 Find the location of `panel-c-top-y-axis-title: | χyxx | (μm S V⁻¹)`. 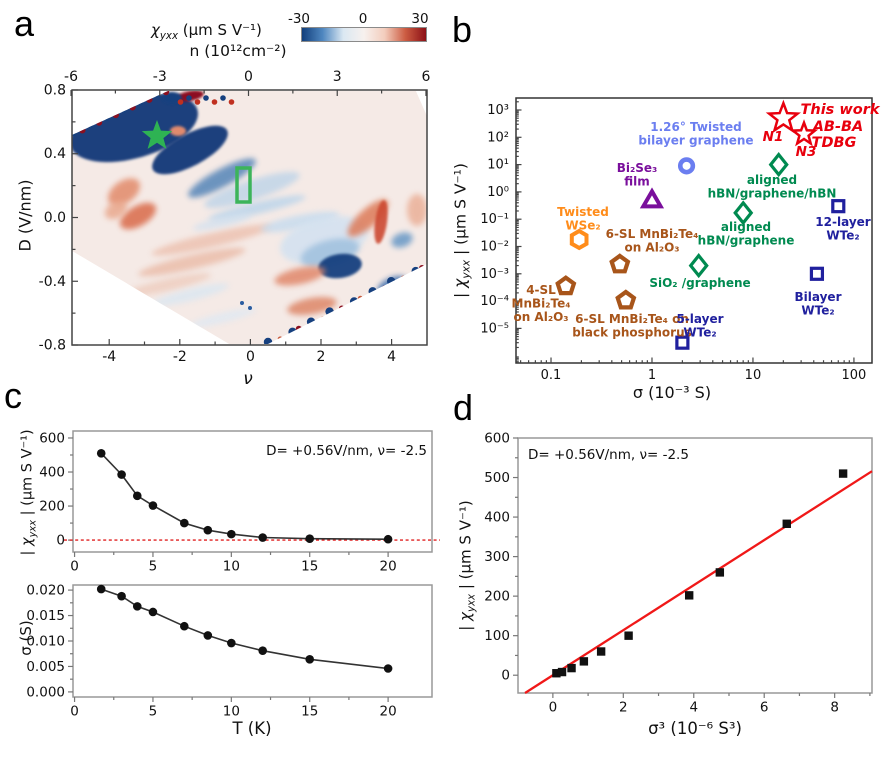

panel-c-top-y-axis-title: | χyxx | (μm S V⁻¹) is located at coordinates (29, 492).